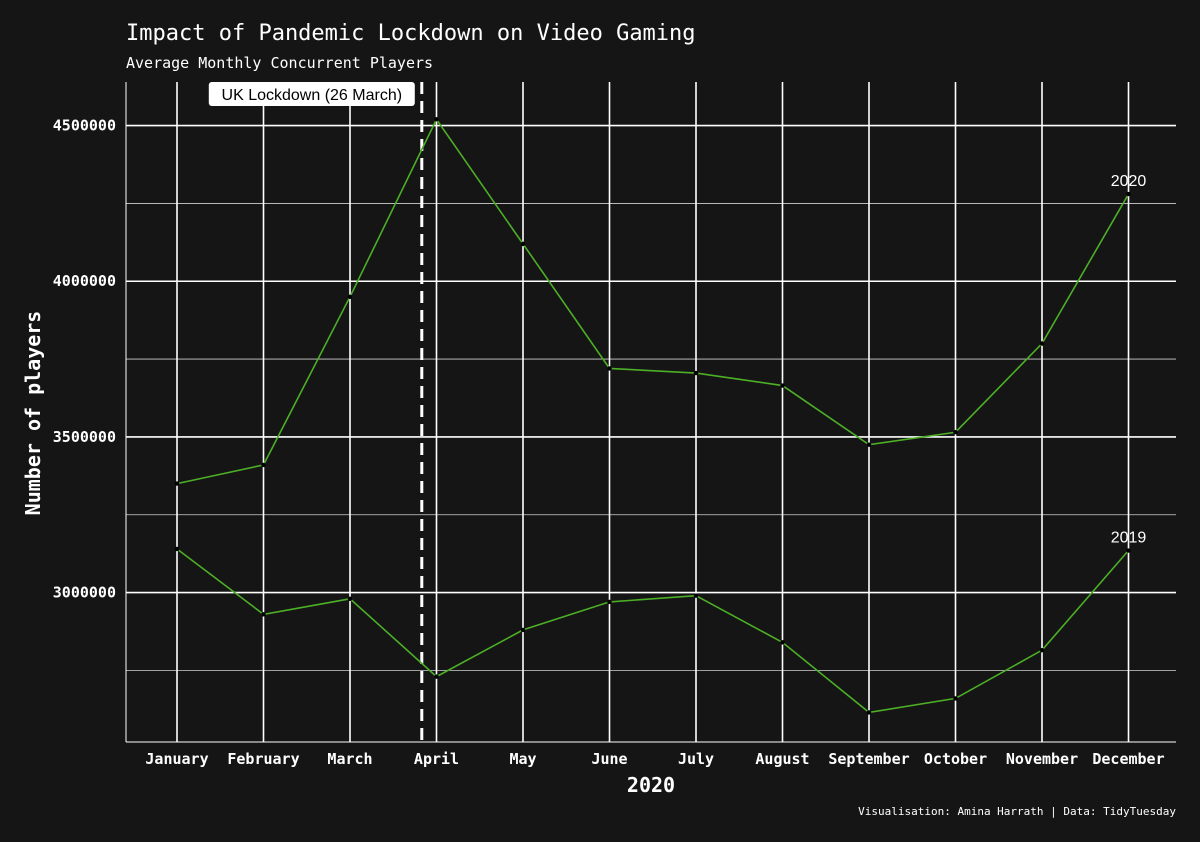 The height and width of the screenshot is (842, 1200). I want to click on x-tick-label: October, so click(955, 759).